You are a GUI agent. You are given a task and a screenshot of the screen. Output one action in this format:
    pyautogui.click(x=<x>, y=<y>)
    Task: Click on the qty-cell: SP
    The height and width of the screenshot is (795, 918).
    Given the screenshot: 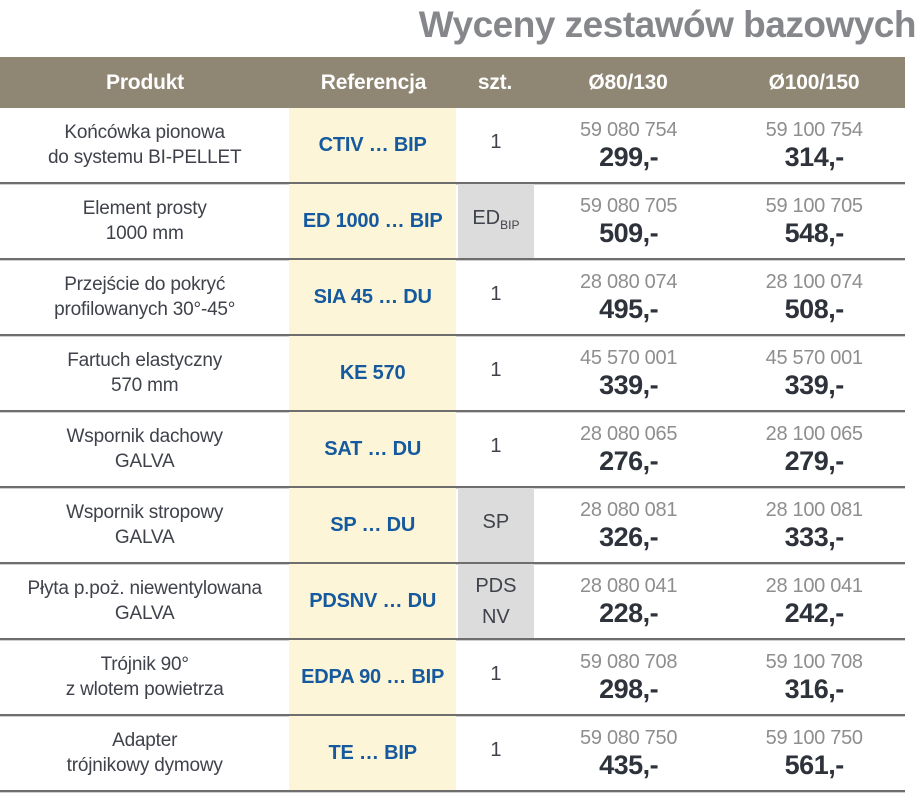 What is the action you would take?
    pyautogui.click(x=495, y=525)
    